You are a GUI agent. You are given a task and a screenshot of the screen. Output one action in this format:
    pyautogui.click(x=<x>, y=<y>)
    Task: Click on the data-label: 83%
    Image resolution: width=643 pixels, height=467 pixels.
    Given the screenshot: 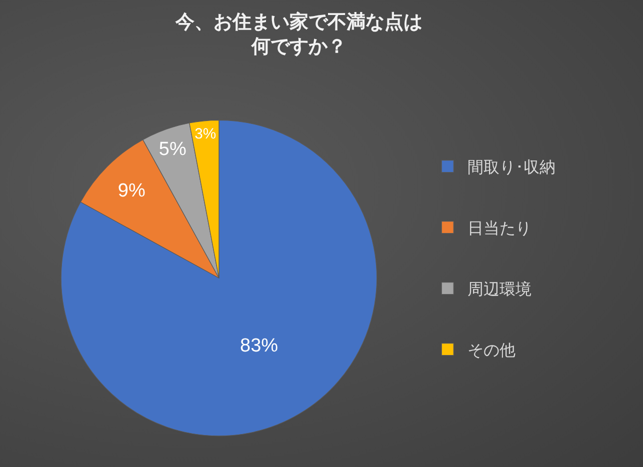 What is the action you would take?
    pyautogui.click(x=259, y=345)
    